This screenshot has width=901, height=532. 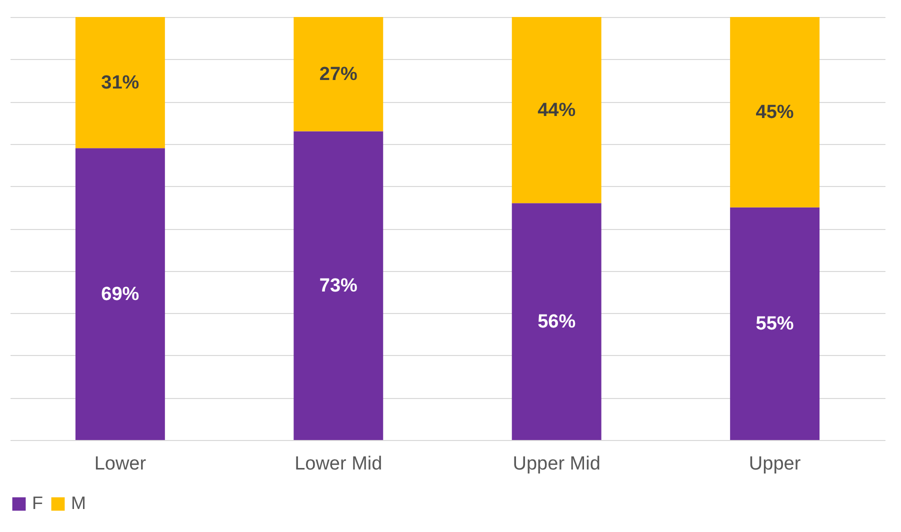 I want to click on legend-label: M, so click(x=78, y=503).